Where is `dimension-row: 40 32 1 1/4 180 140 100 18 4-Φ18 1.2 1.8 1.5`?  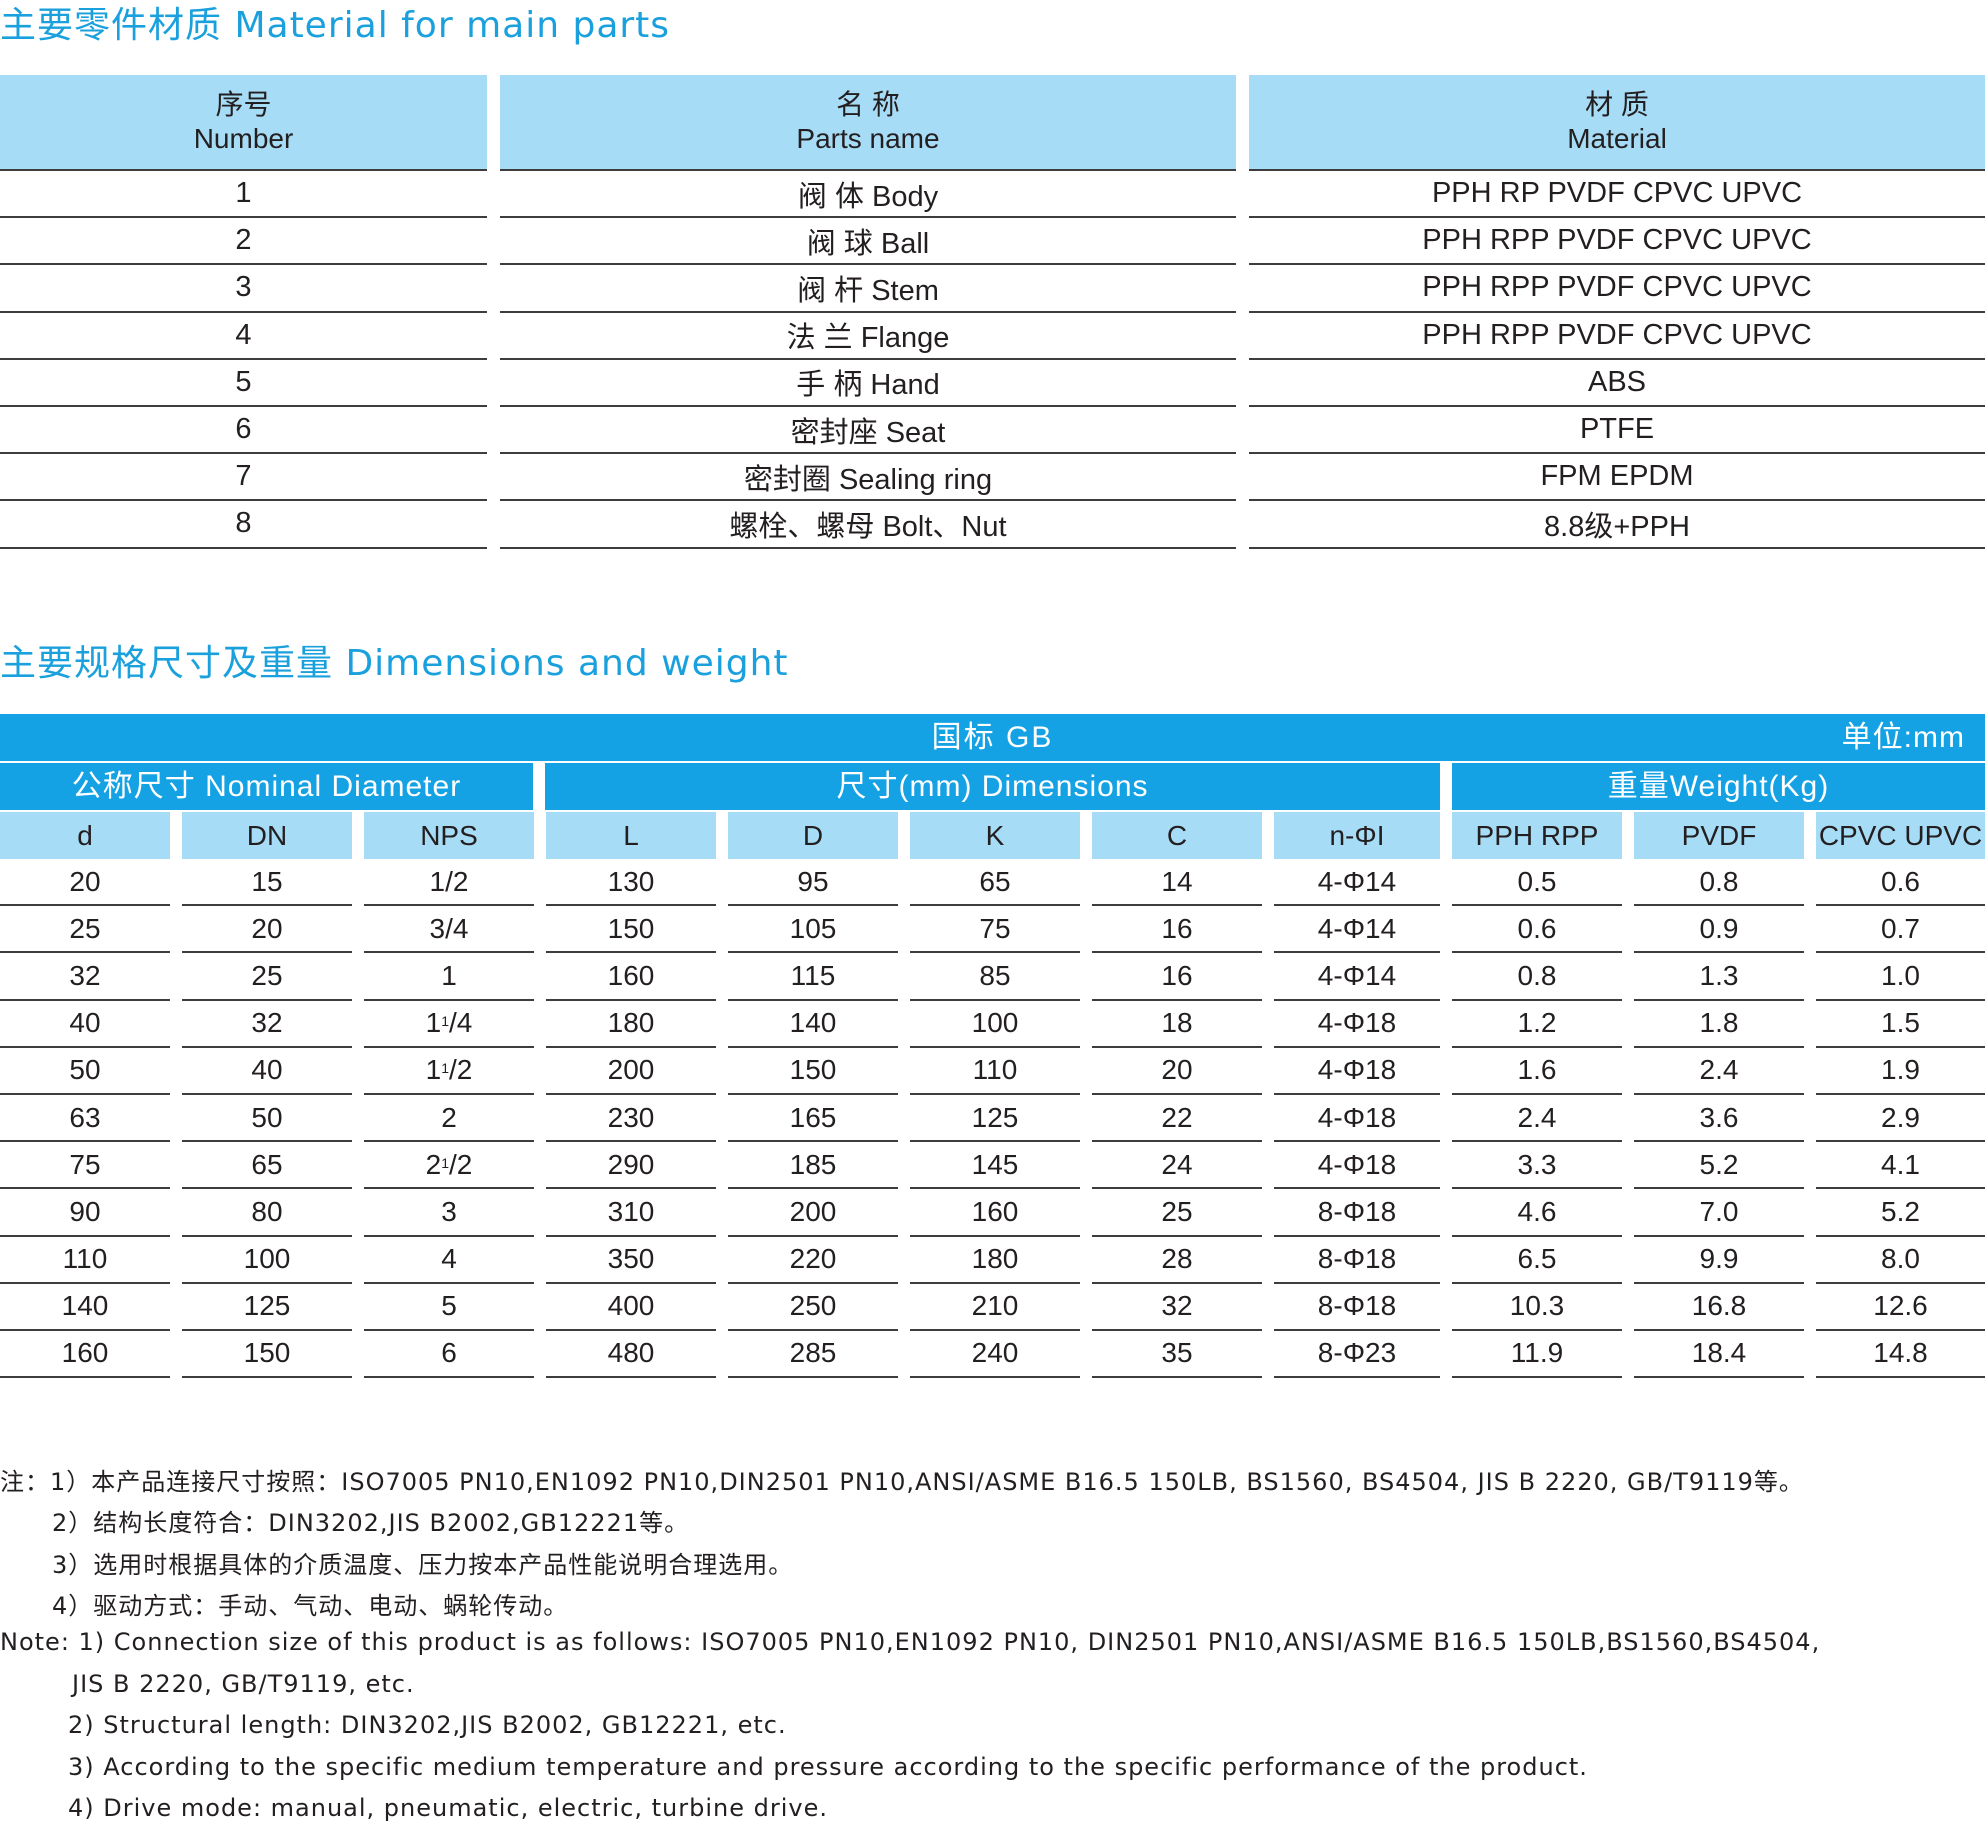
dimension-row: 40 32 1 1/4 180 140 100 18 4-Φ18 1.2 1.8 1.5 is located at coordinates (992, 1024).